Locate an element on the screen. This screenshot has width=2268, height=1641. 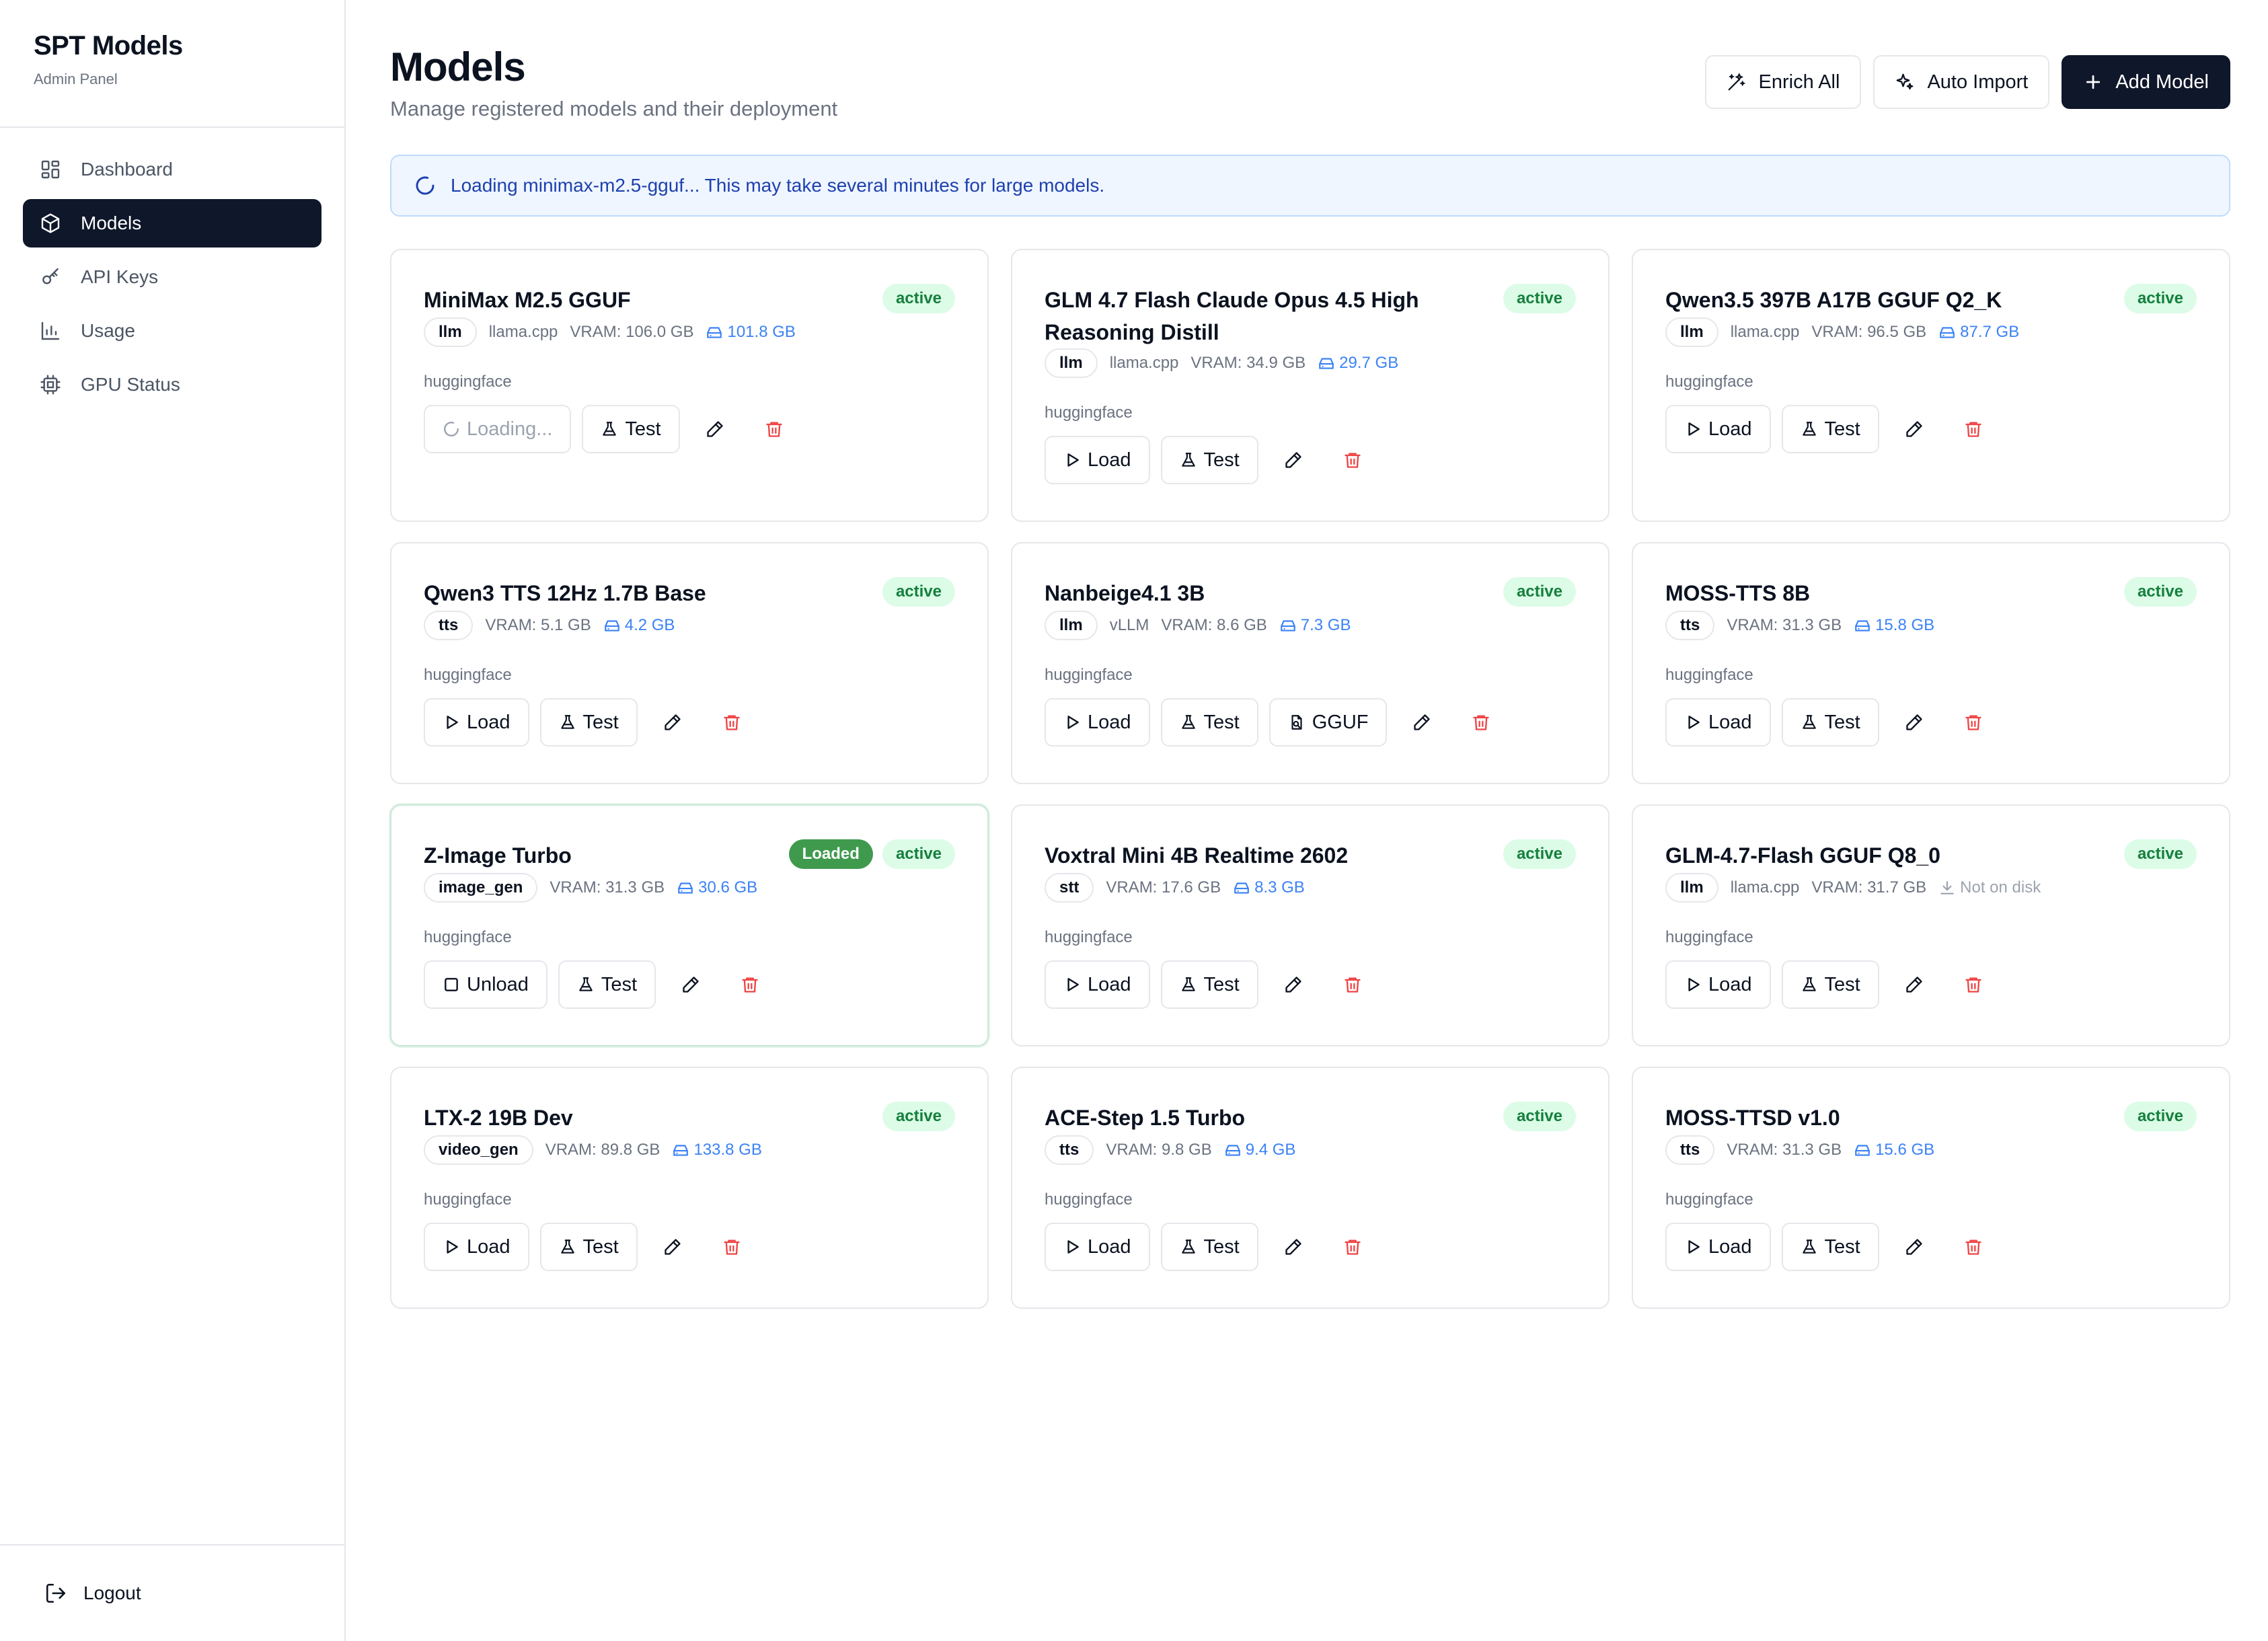
gguf-button: GGUF is located at coordinates (1328, 722).